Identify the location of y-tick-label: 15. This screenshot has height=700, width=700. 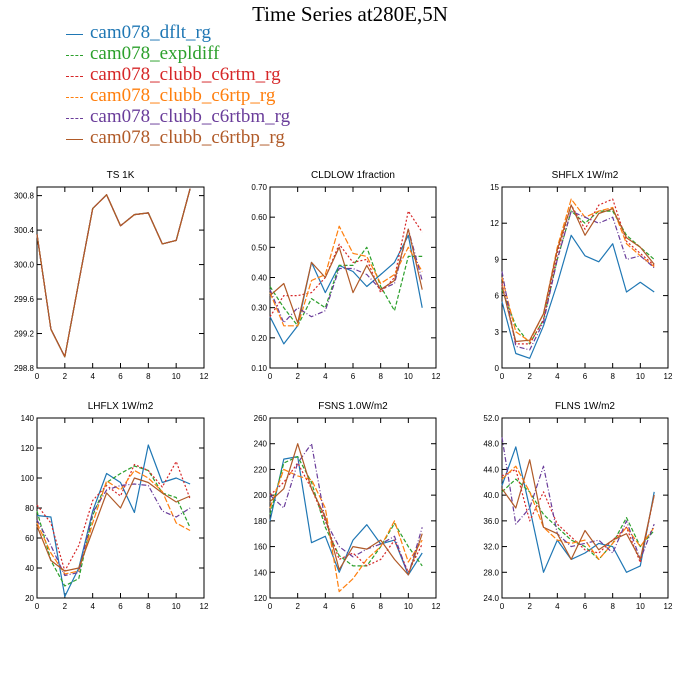
(494, 187).